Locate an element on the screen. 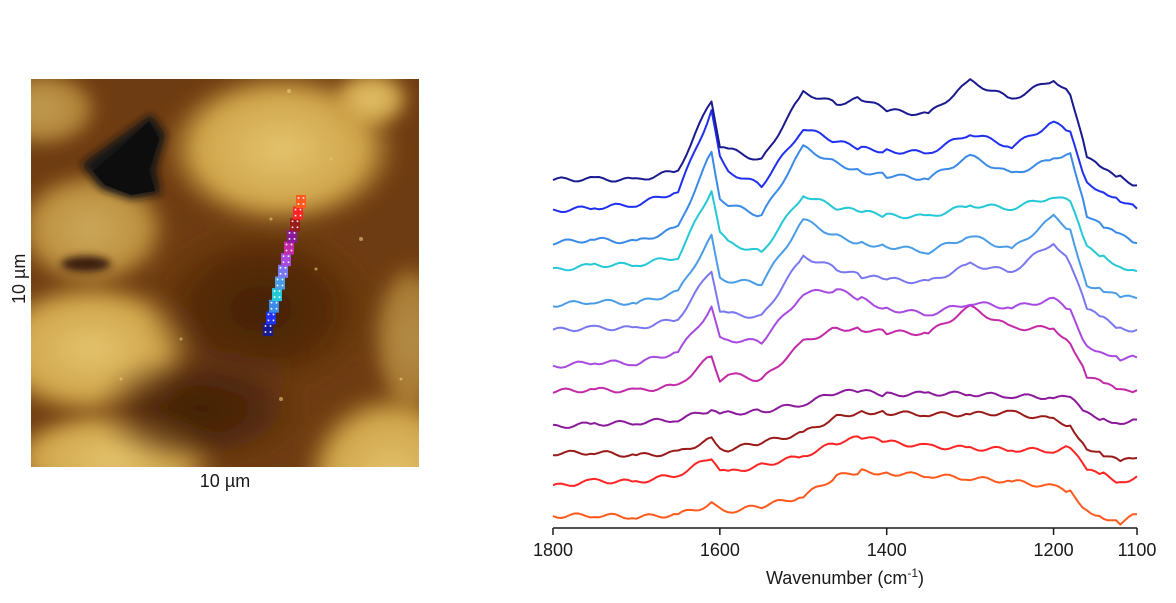 This screenshot has height=603, width=1176. afm-x-scale-label: 10 µm is located at coordinates (225, 481).